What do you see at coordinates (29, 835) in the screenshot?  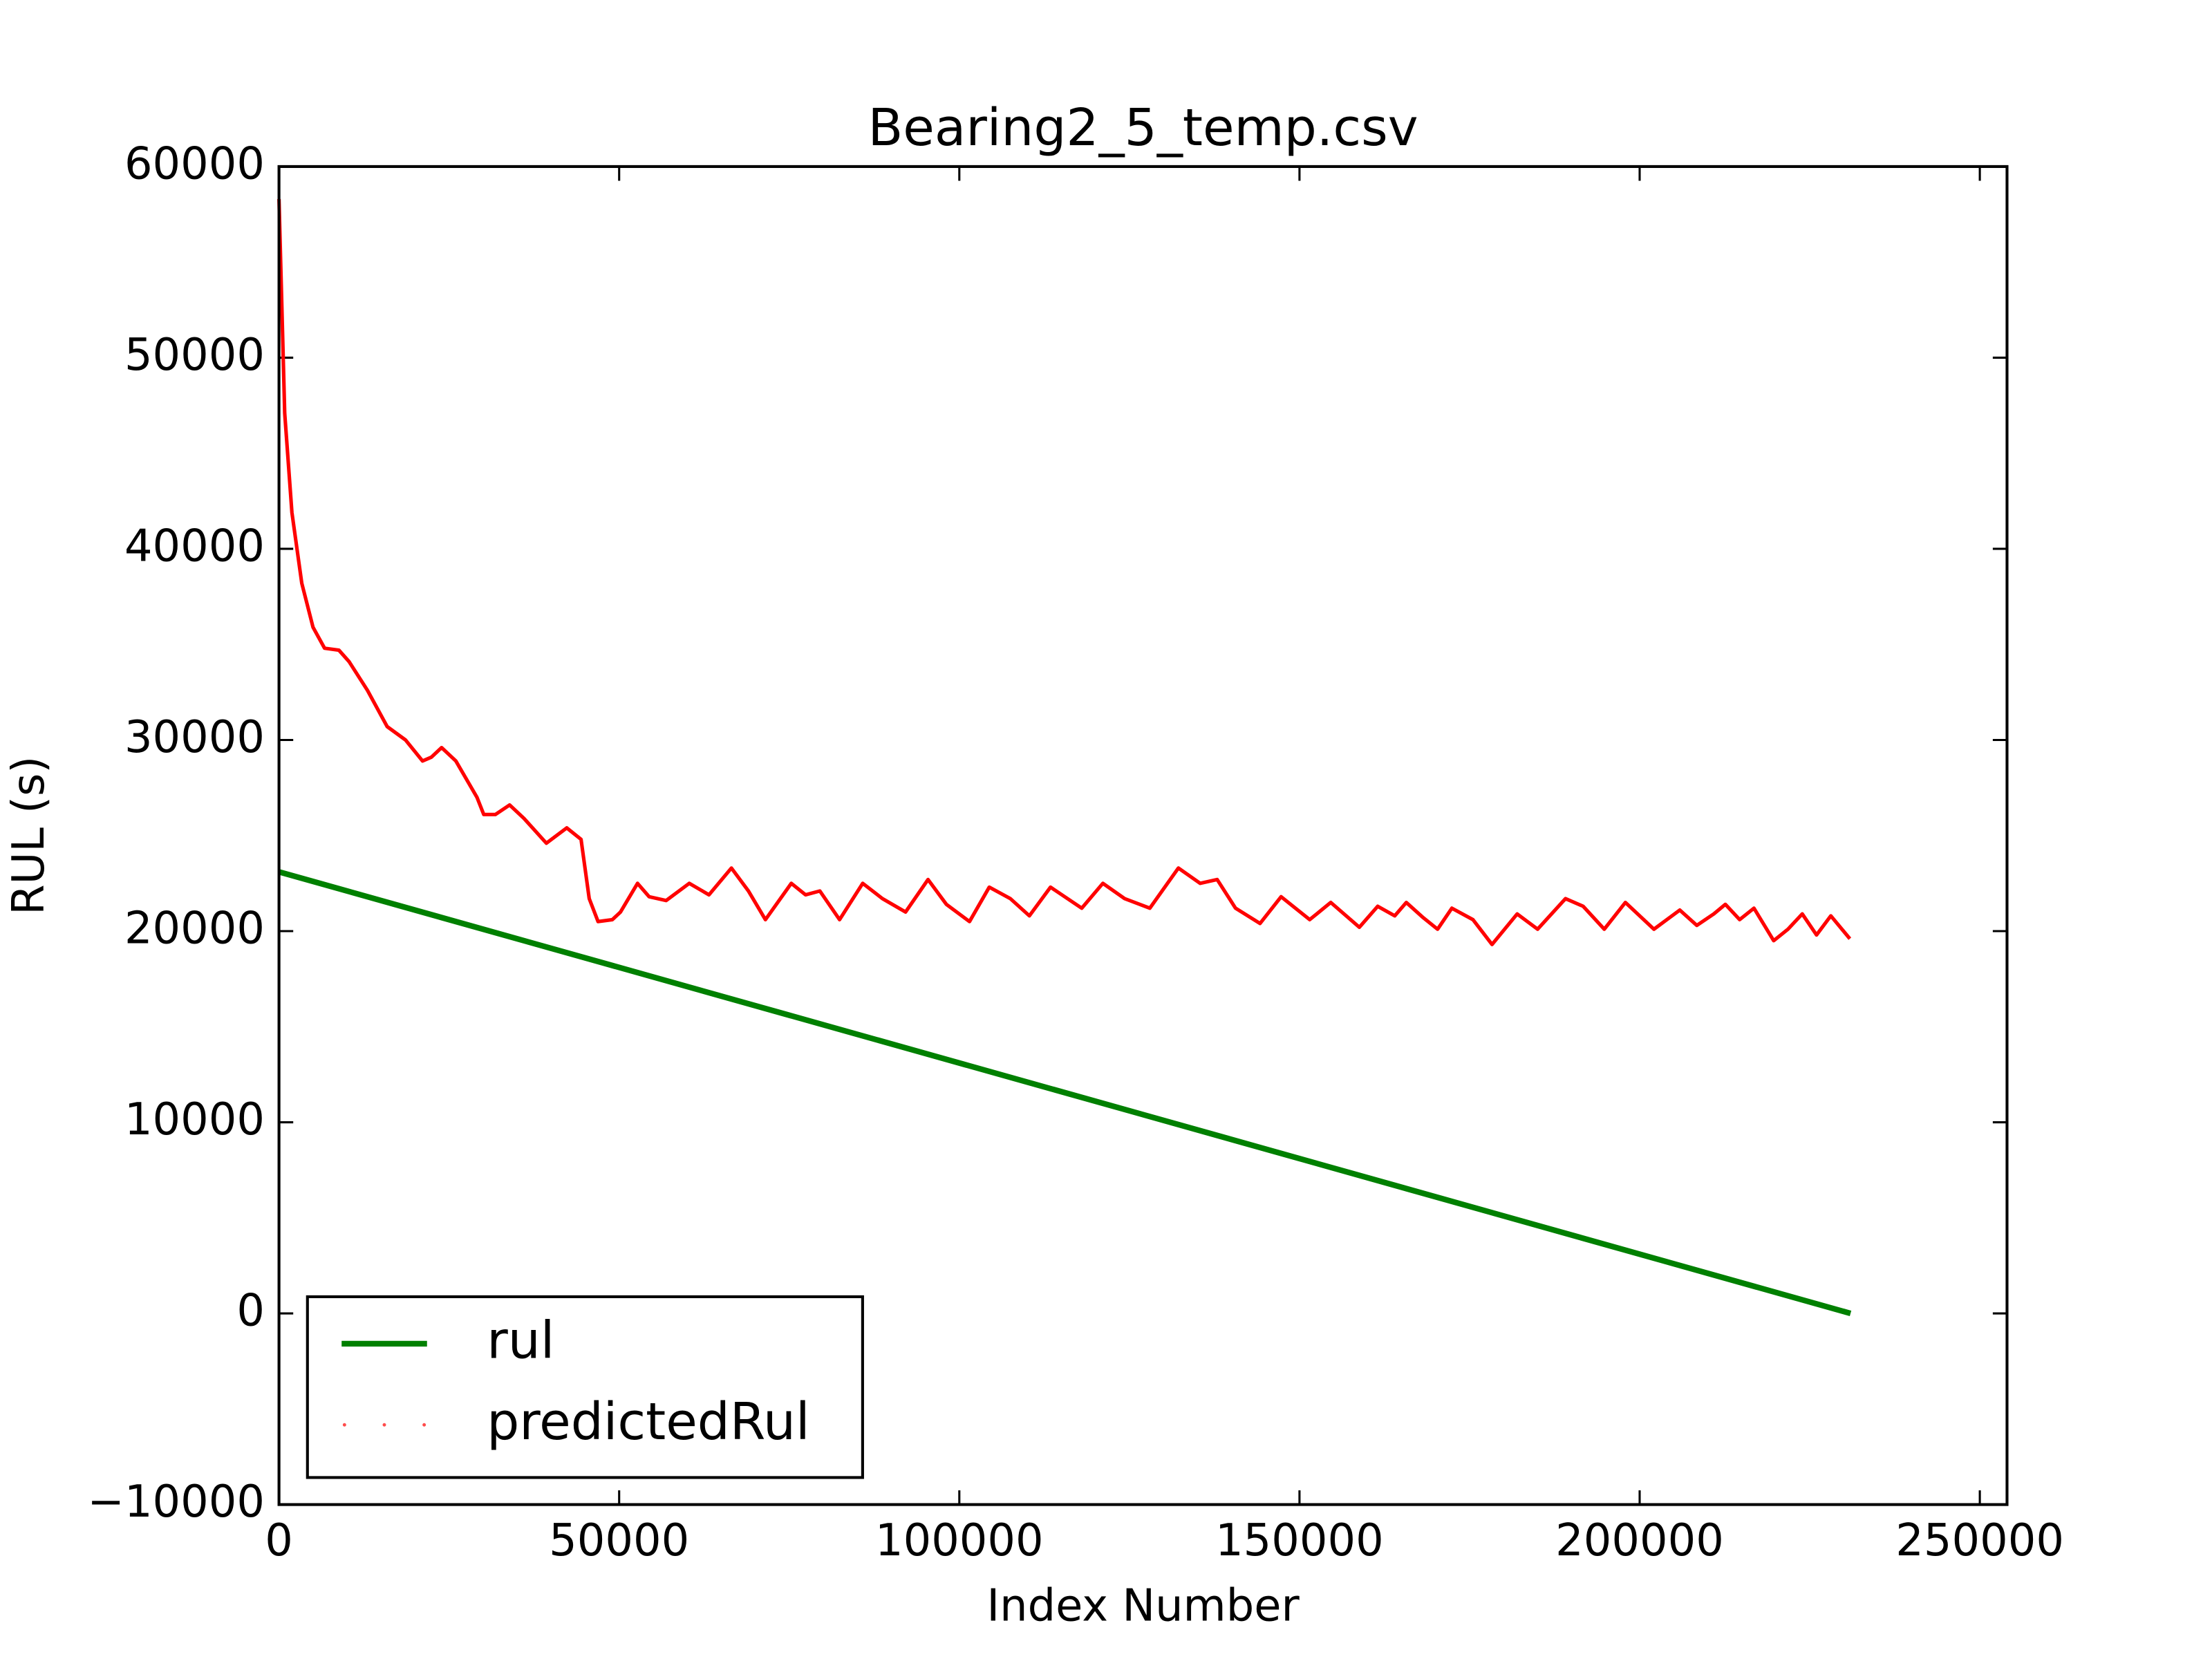 I see `y-axis-label: RUL (s)` at bounding box center [29, 835].